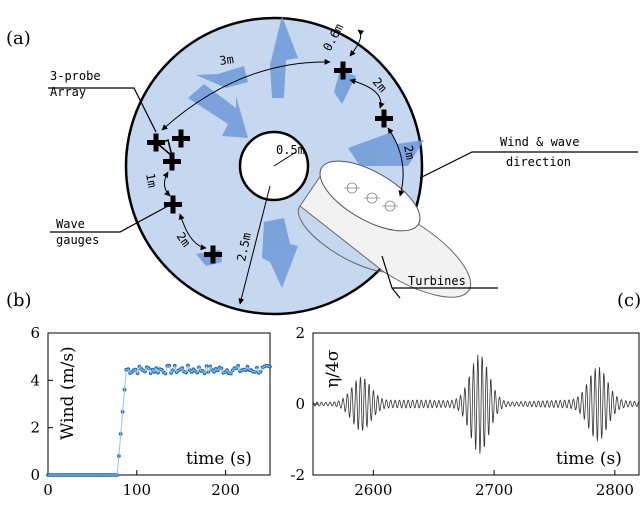 This screenshot has height=510, width=644. What do you see at coordinates (159, 419) in the screenshot?
I see `wind-series-line` at bounding box center [159, 419].